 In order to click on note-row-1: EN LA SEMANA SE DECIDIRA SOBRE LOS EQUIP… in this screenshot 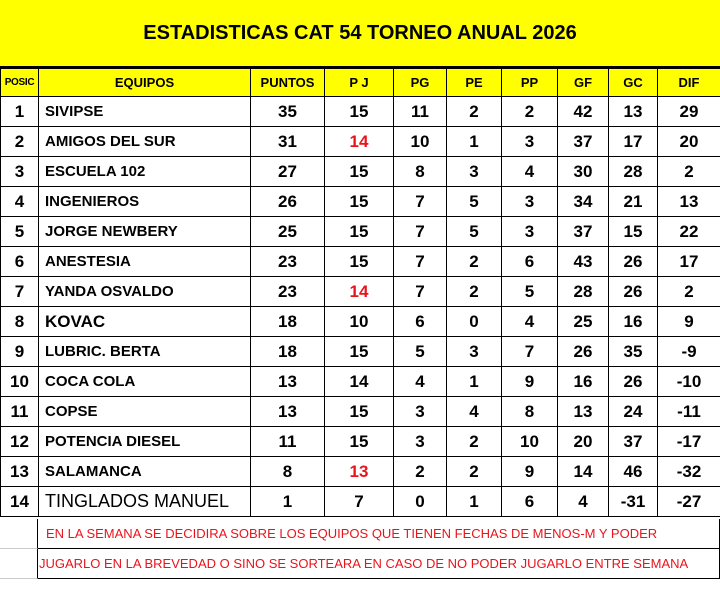, I will do `click(360, 534)`.